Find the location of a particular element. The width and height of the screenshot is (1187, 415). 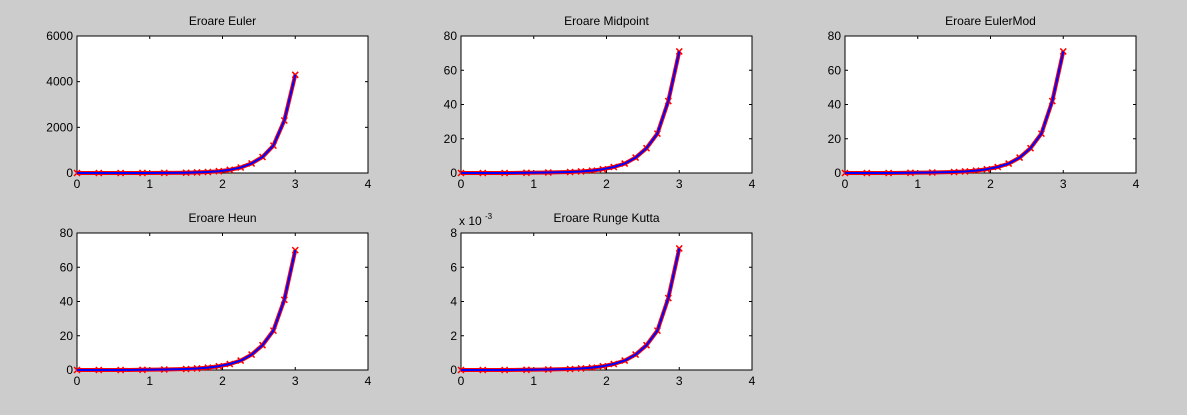

y-tick-label: 8 is located at coordinates (453, 233).